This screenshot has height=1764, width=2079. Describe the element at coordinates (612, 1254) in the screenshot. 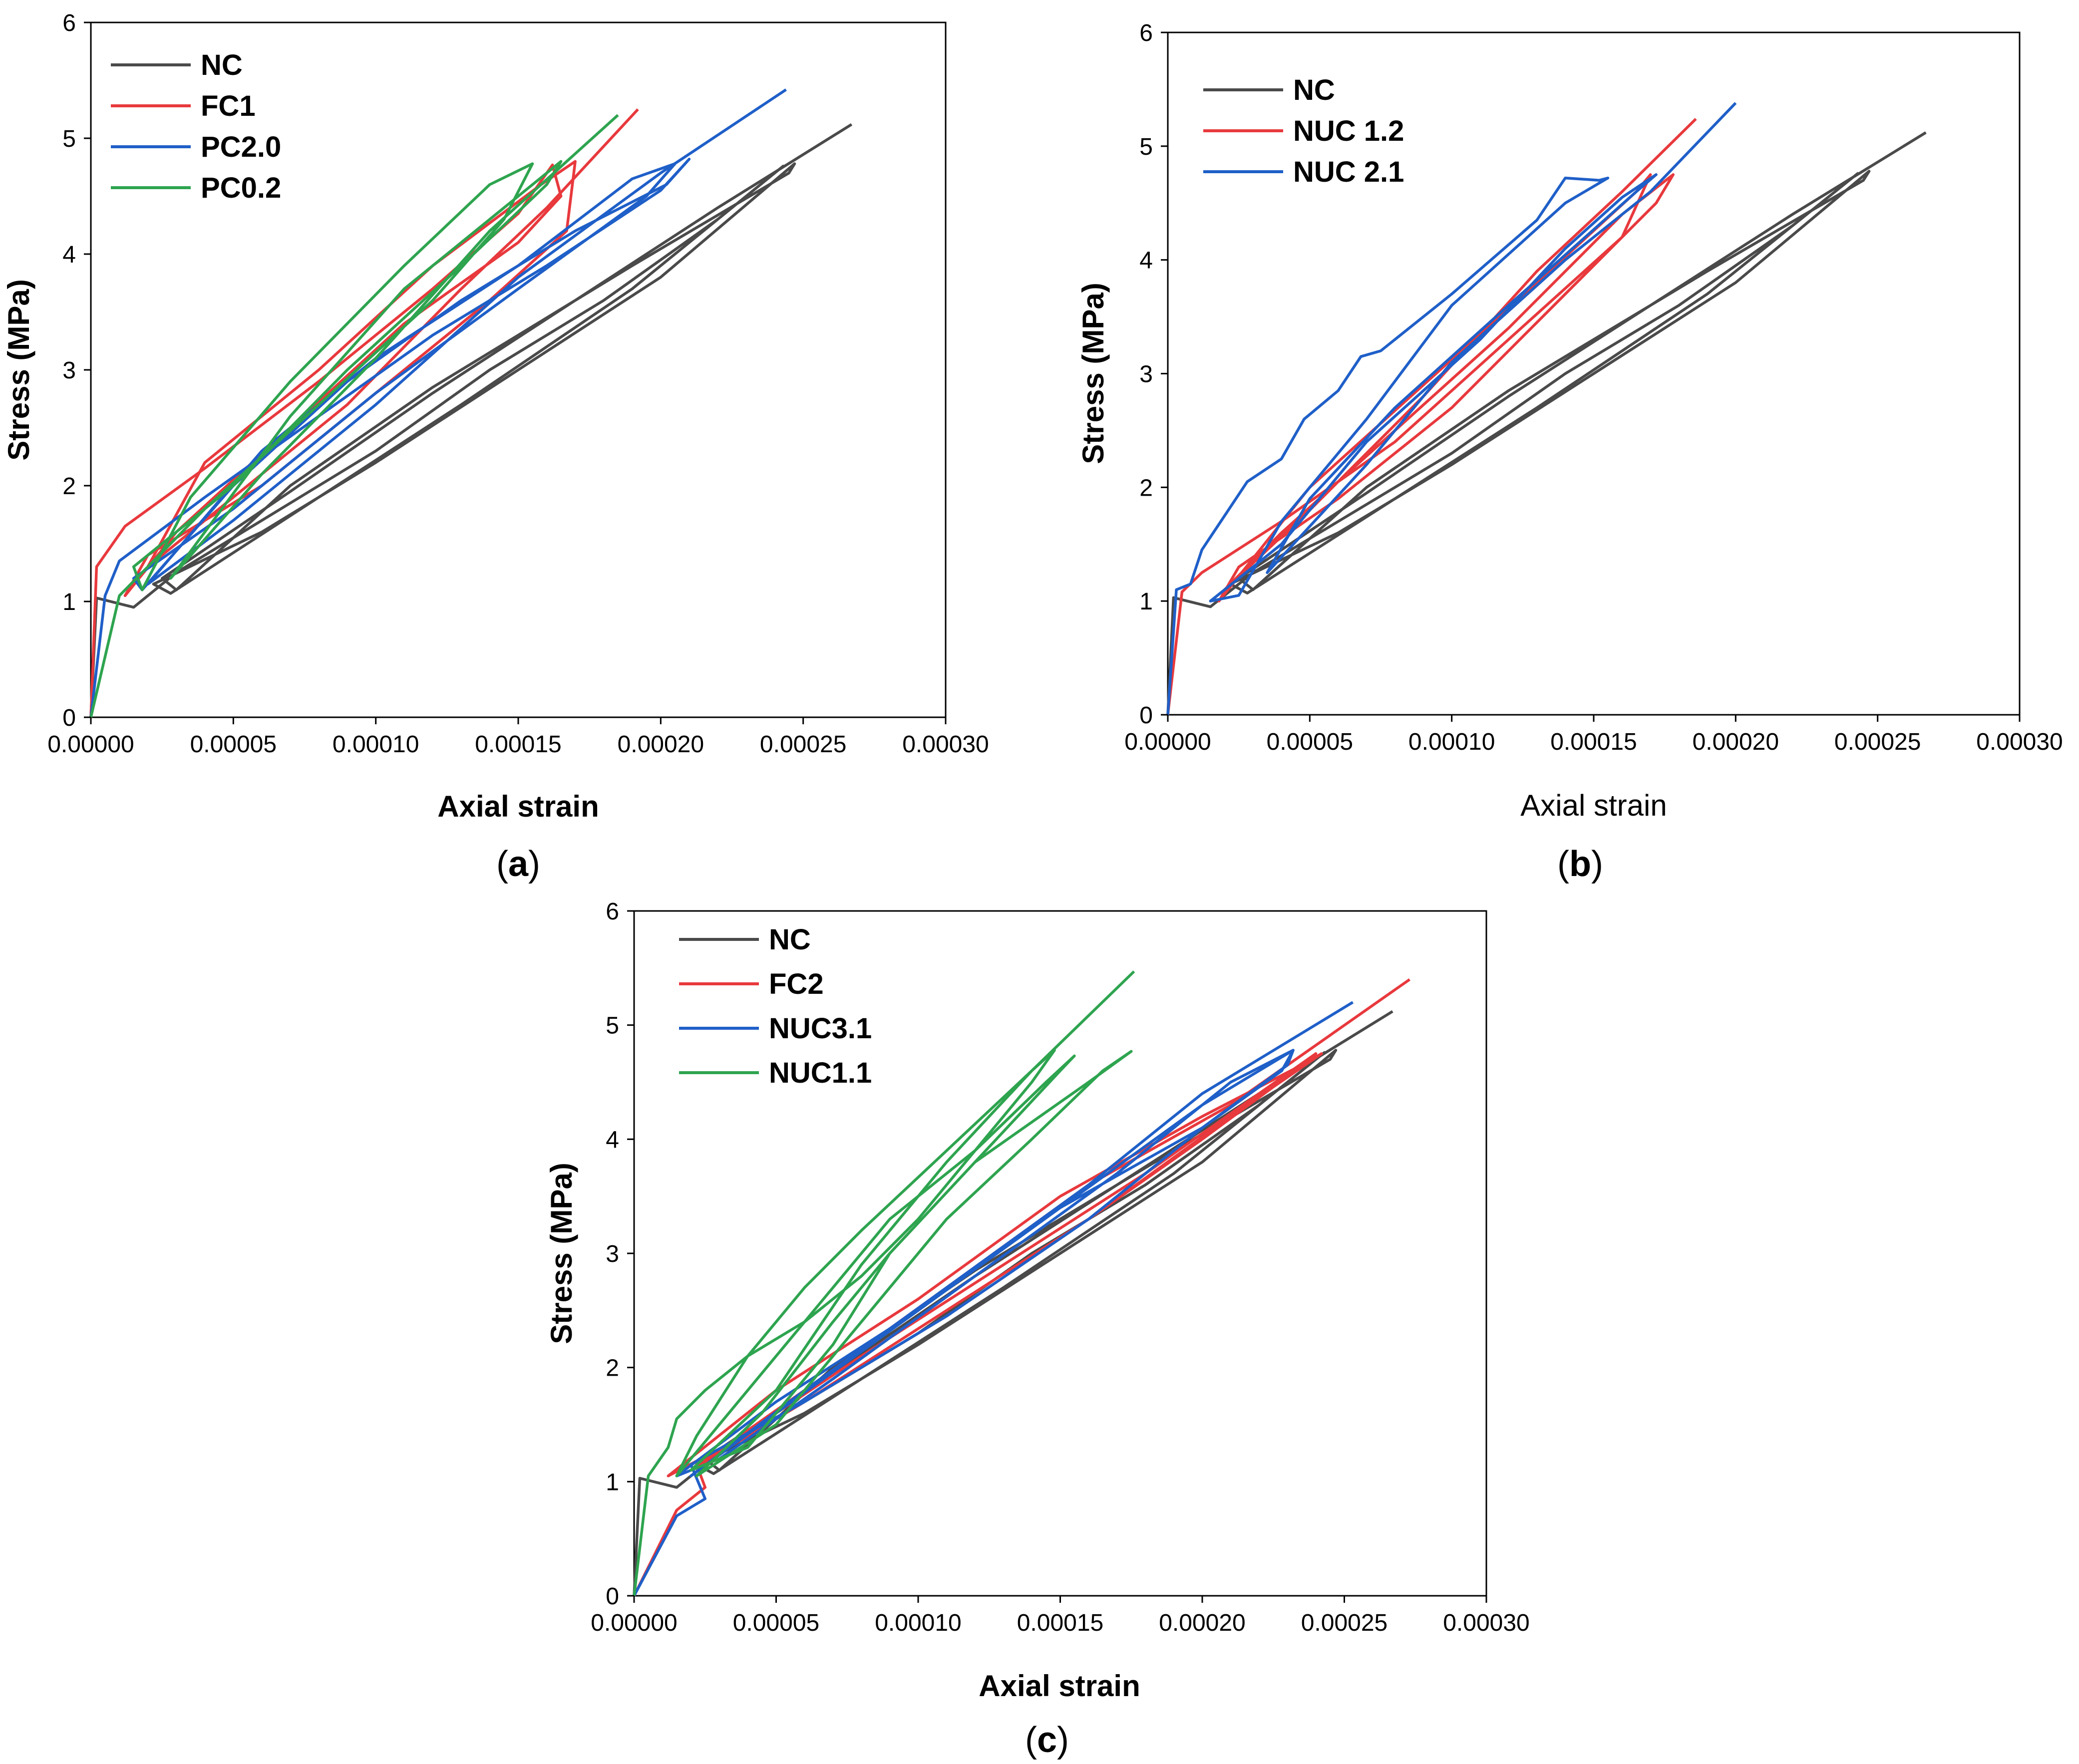

I see `y-tick-label-c: 3` at that location.